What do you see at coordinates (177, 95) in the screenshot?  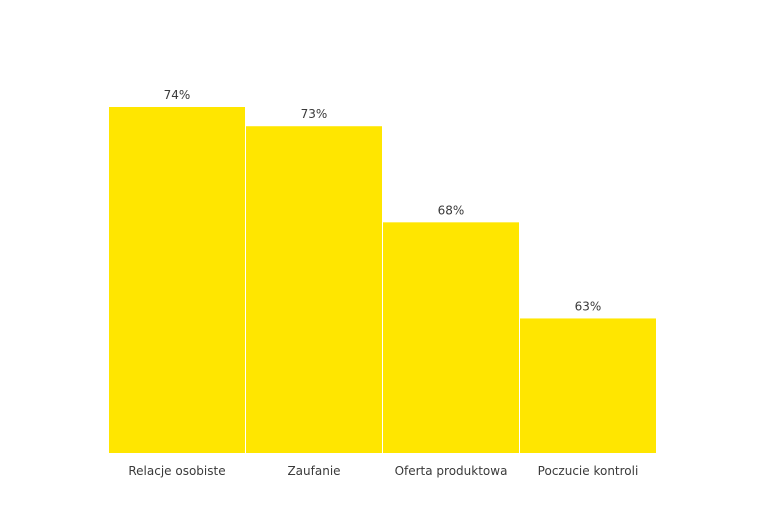 I see `value-label-0: 74%` at bounding box center [177, 95].